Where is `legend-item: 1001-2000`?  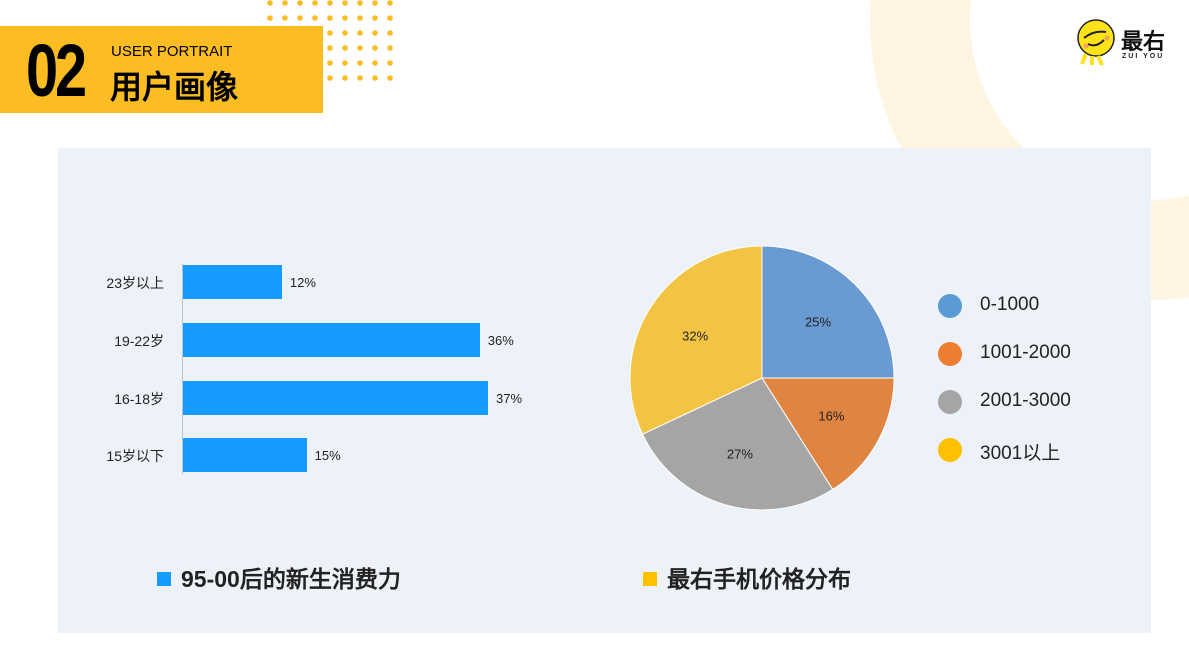
legend-item: 1001-2000 is located at coordinates (1038, 355).